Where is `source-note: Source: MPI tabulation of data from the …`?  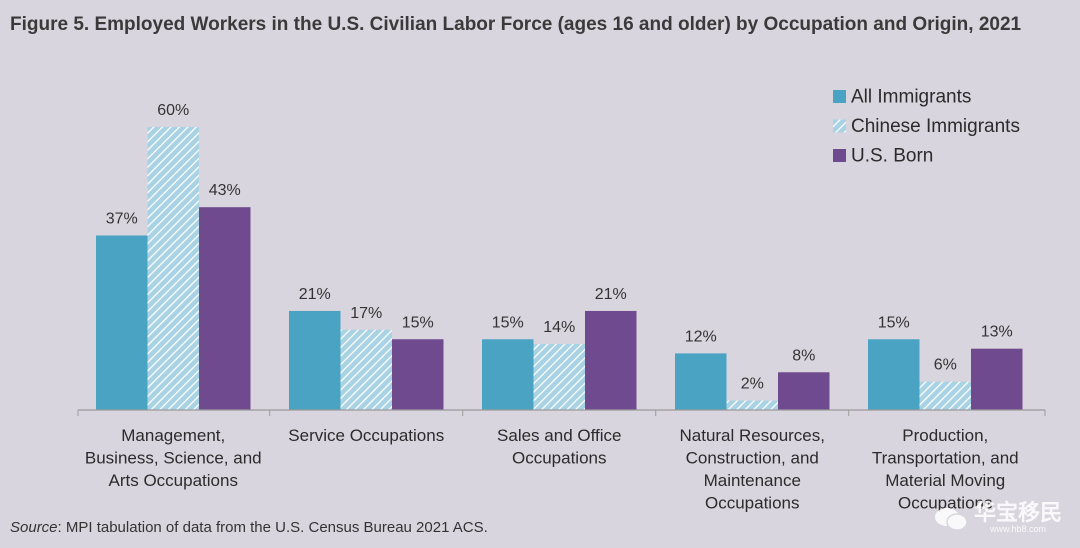
source-note: Source: MPI tabulation of data from the … is located at coordinates (249, 527).